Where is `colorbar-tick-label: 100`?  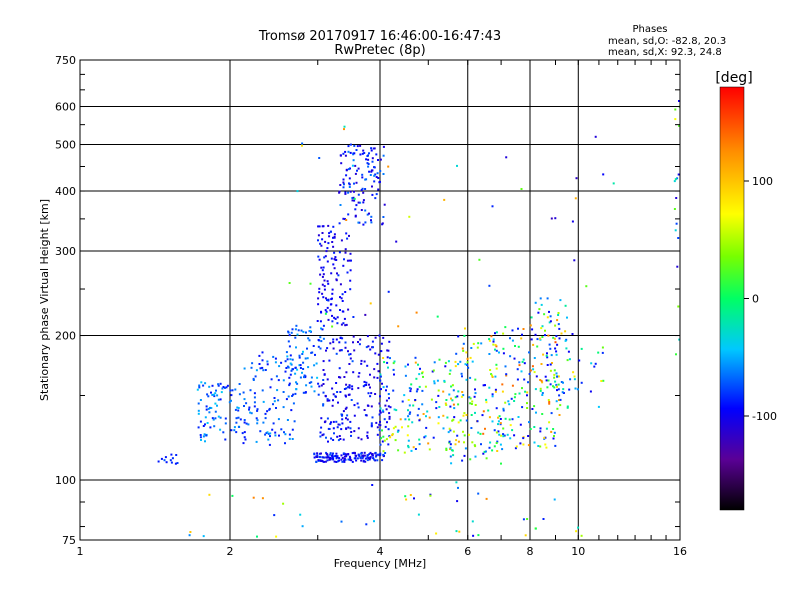 colorbar-tick-label: 100 is located at coordinates (762, 181).